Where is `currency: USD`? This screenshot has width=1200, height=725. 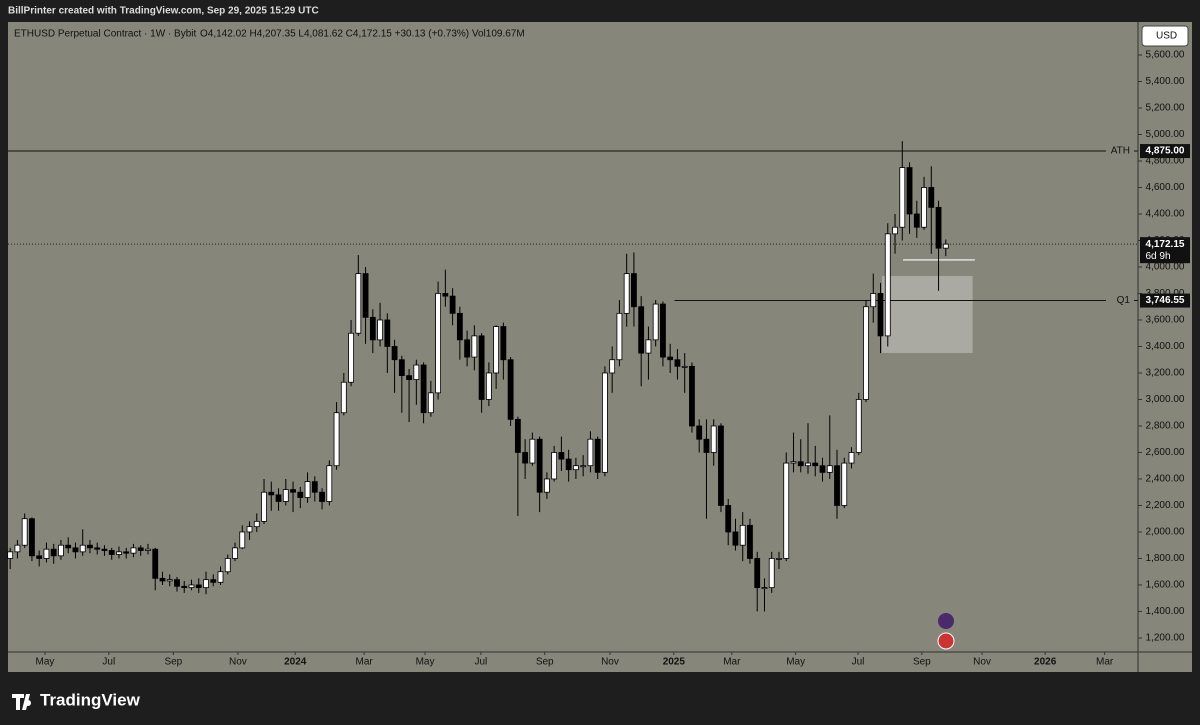 currency: USD is located at coordinates (1166, 36).